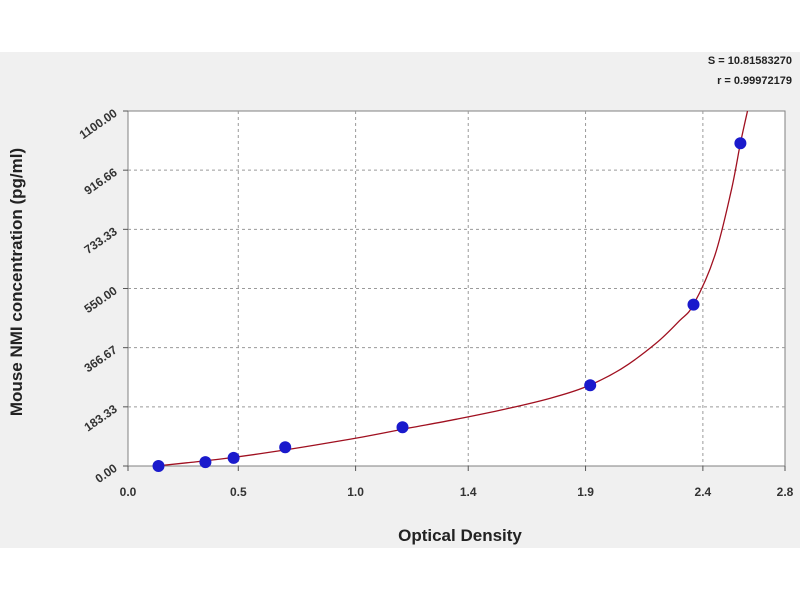 This screenshot has height=600, width=800. Describe the element at coordinates (128, 492) in the screenshot. I see `x-tick-label: 0.0` at that location.